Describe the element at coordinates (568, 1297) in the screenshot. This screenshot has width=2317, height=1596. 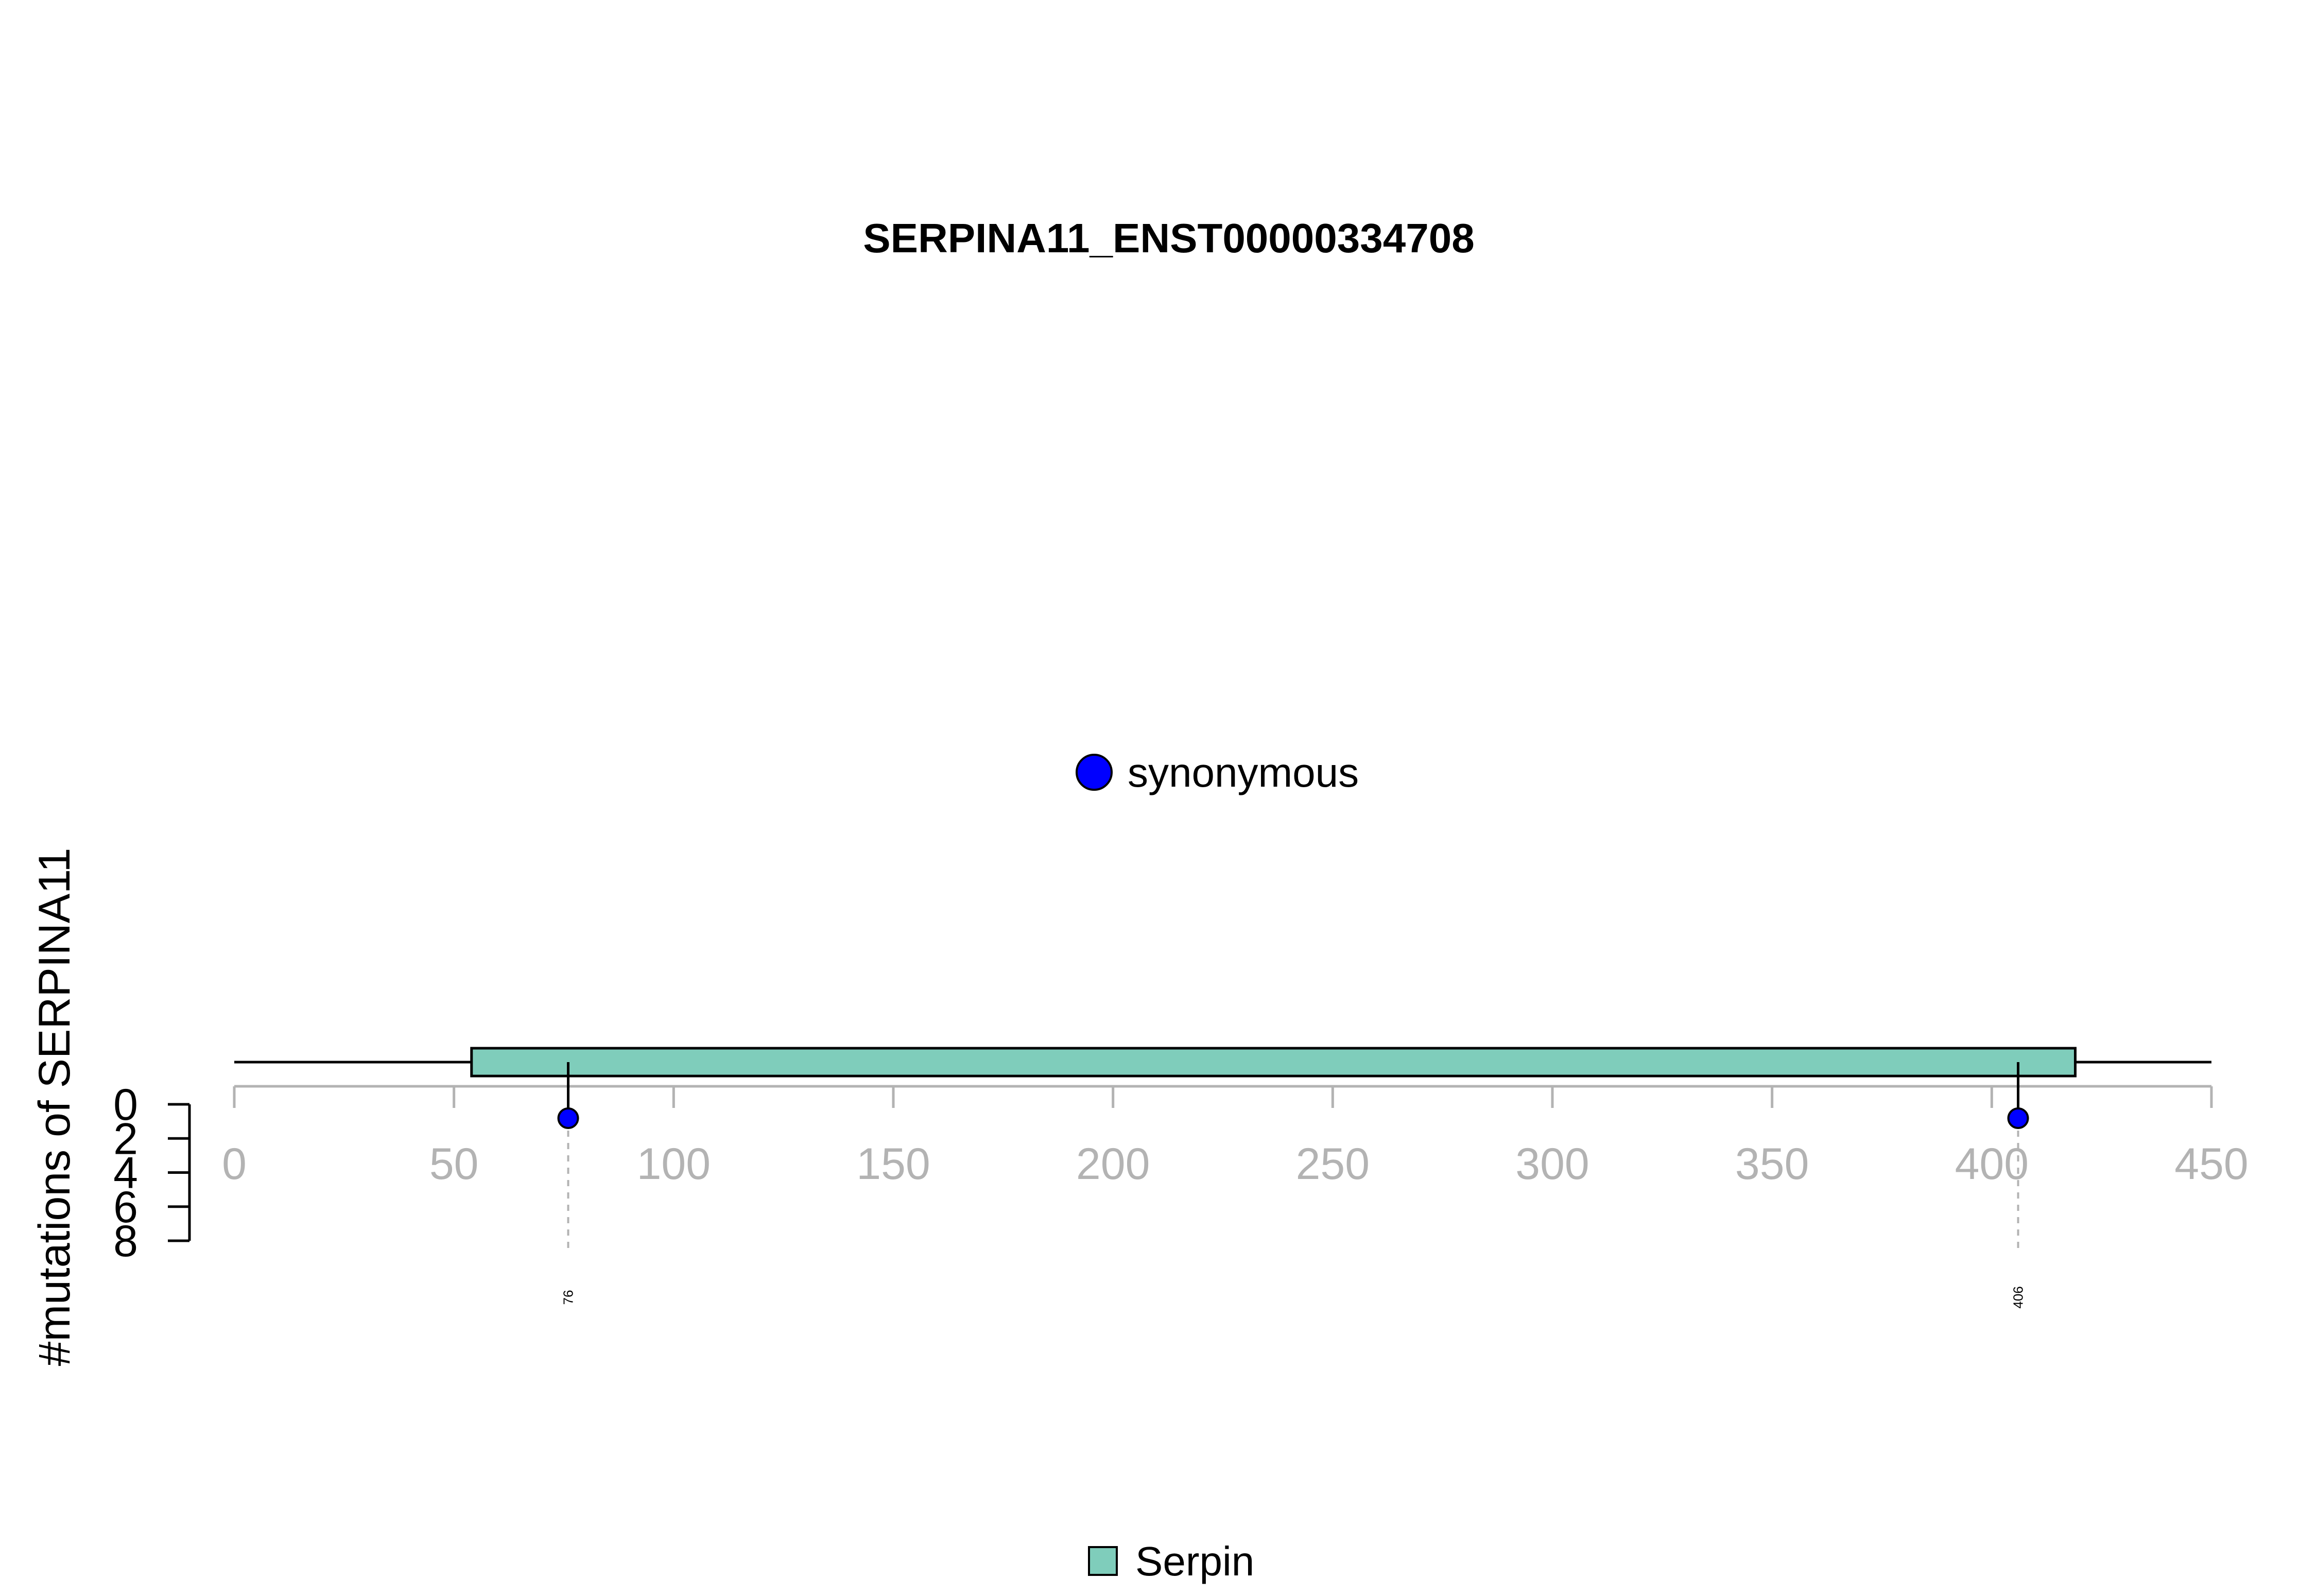
I see `mutation-position-label: 76` at that location.